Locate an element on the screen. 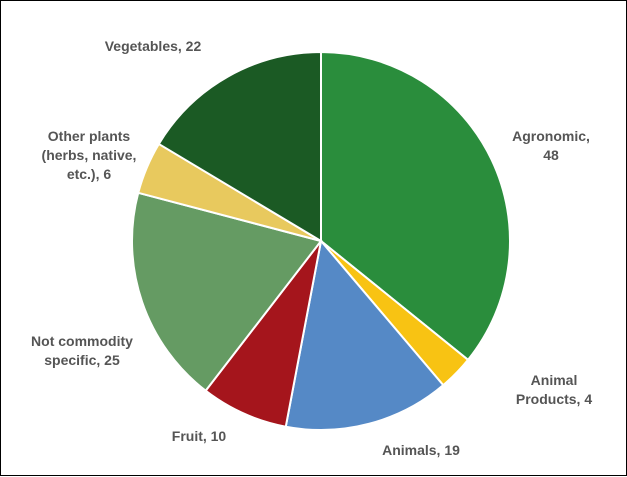  label-other-plants: Other plants (herbs, native, etc.), 6 is located at coordinates (89, 155).